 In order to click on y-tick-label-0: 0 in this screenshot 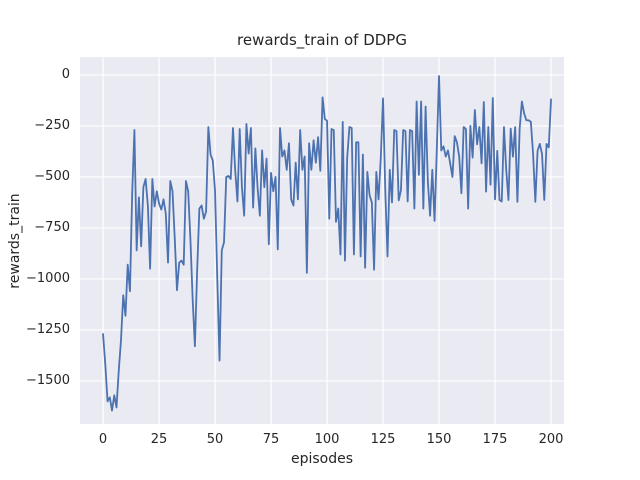, I will do `click(65, 74)`.